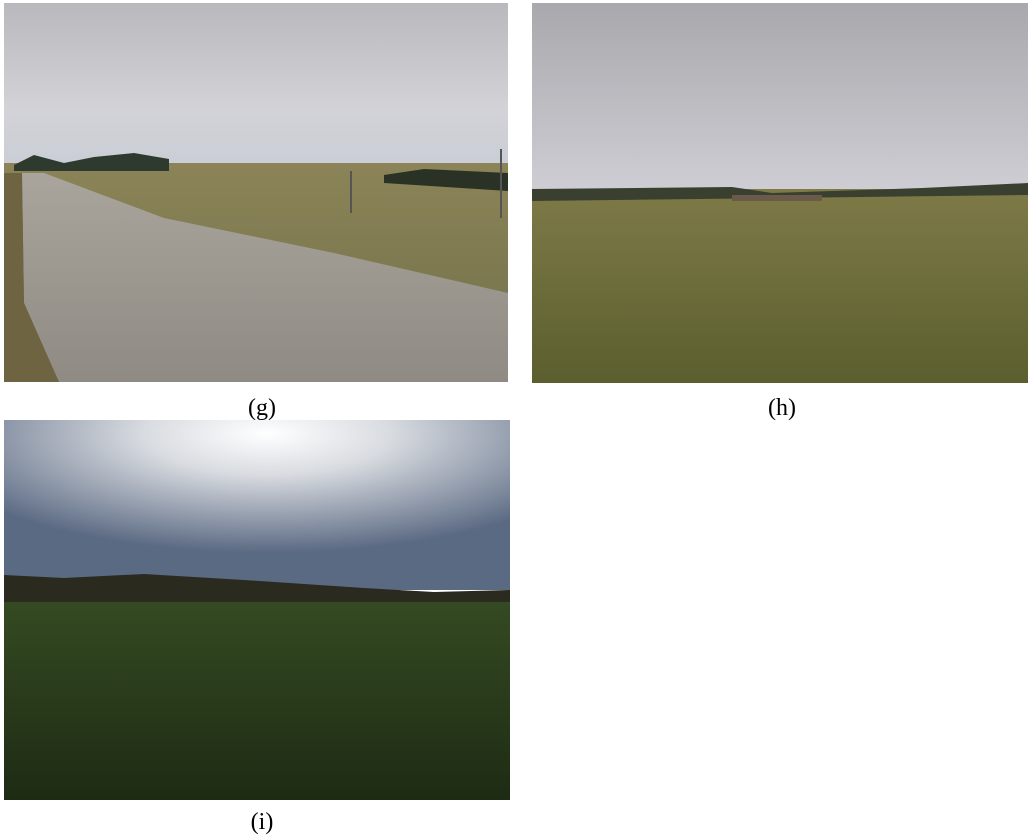 The height and width of the screenshot is (840, 1030). Describe the element at coordinates (262, 408) in the screenshot. I see `caption: (g)` at that location.